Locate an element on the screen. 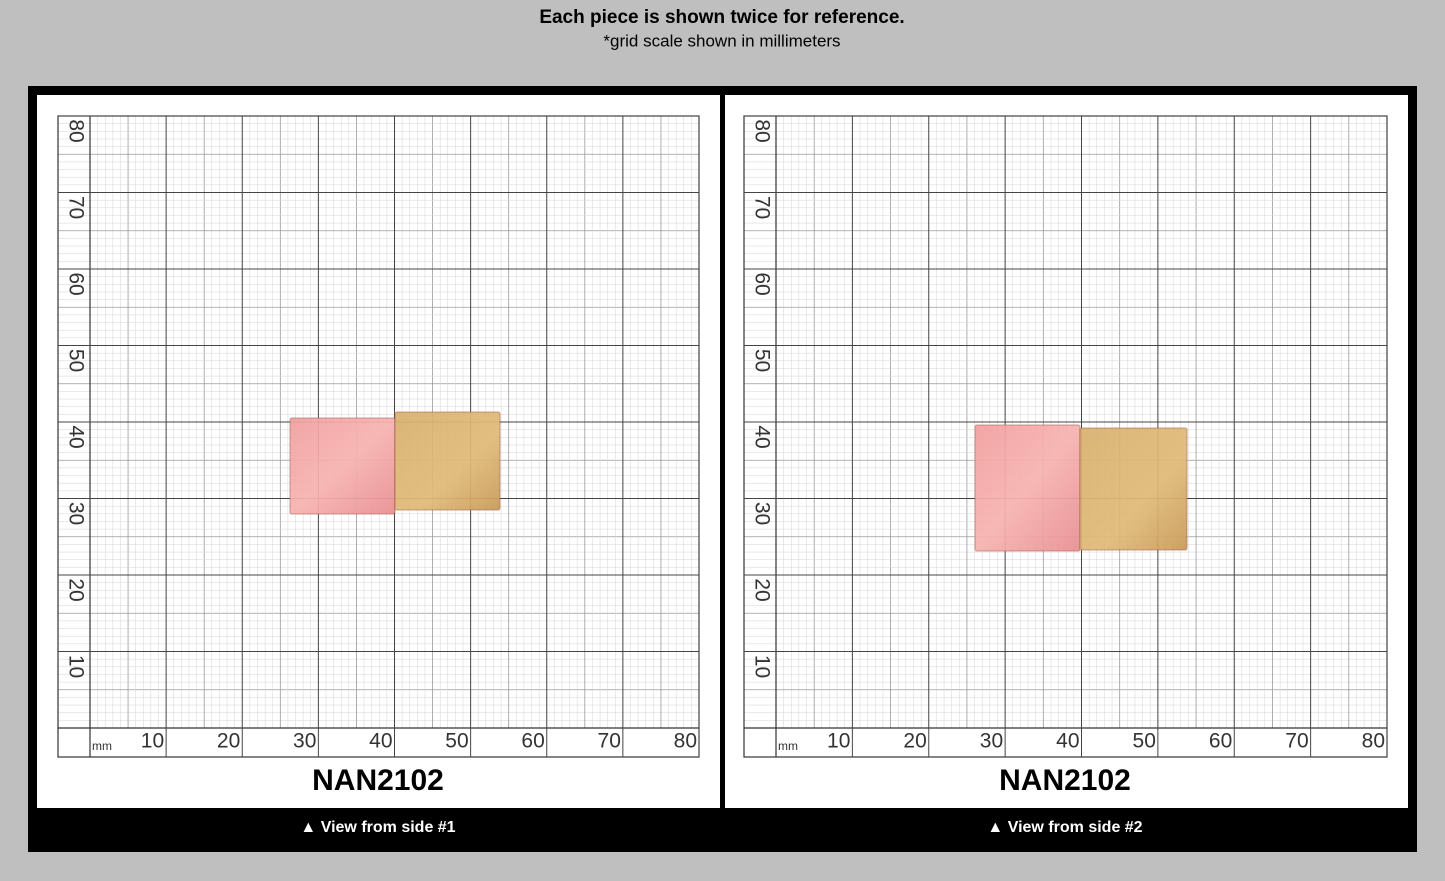 Image resolution: width=1445 pixels, height=881 pixels. subtitle: *grid scale shown in millimeters is located at coordinates (721, 40).